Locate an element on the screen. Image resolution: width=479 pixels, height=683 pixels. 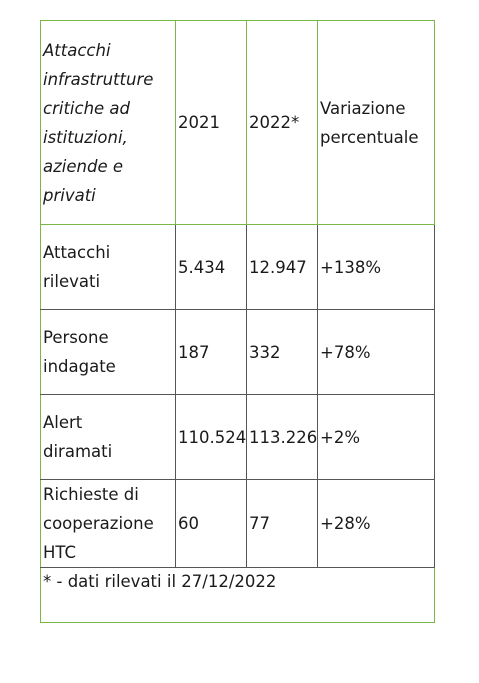
header-title-line: aziende e is located at coordinates (83, 166).